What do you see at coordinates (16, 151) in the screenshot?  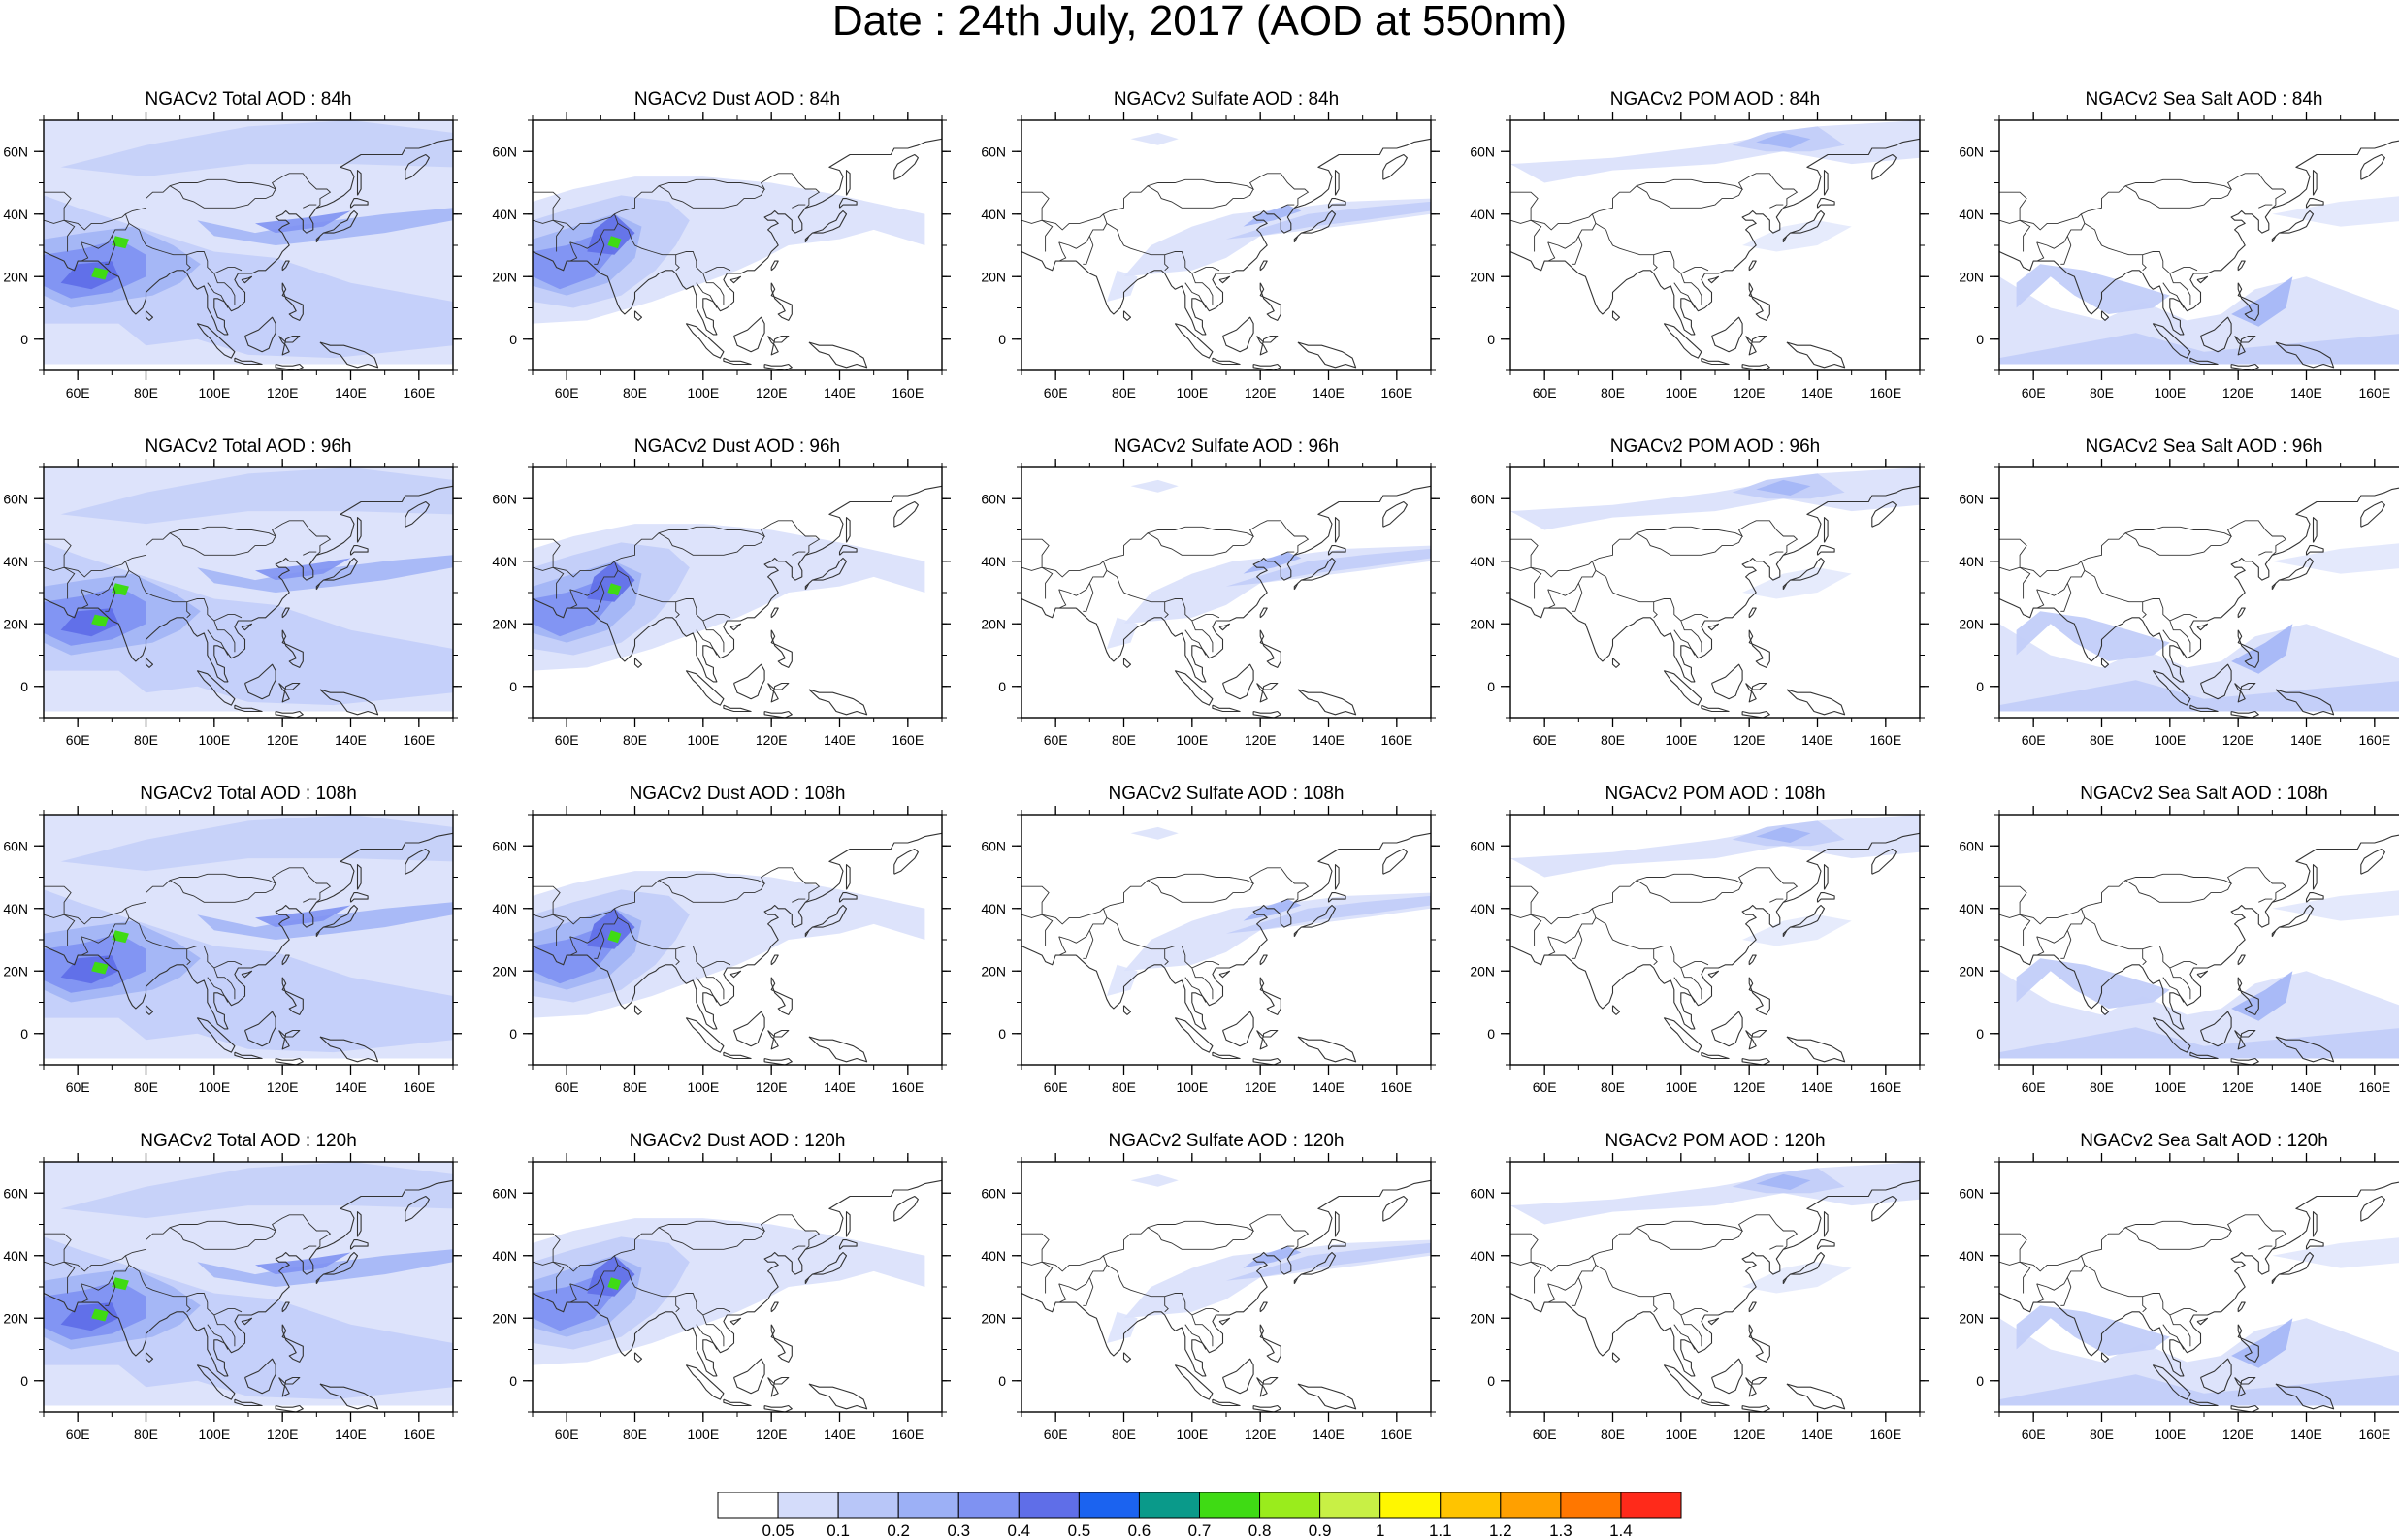 I see `lat-tick-label: 60N` at bounding box center [16, 151].